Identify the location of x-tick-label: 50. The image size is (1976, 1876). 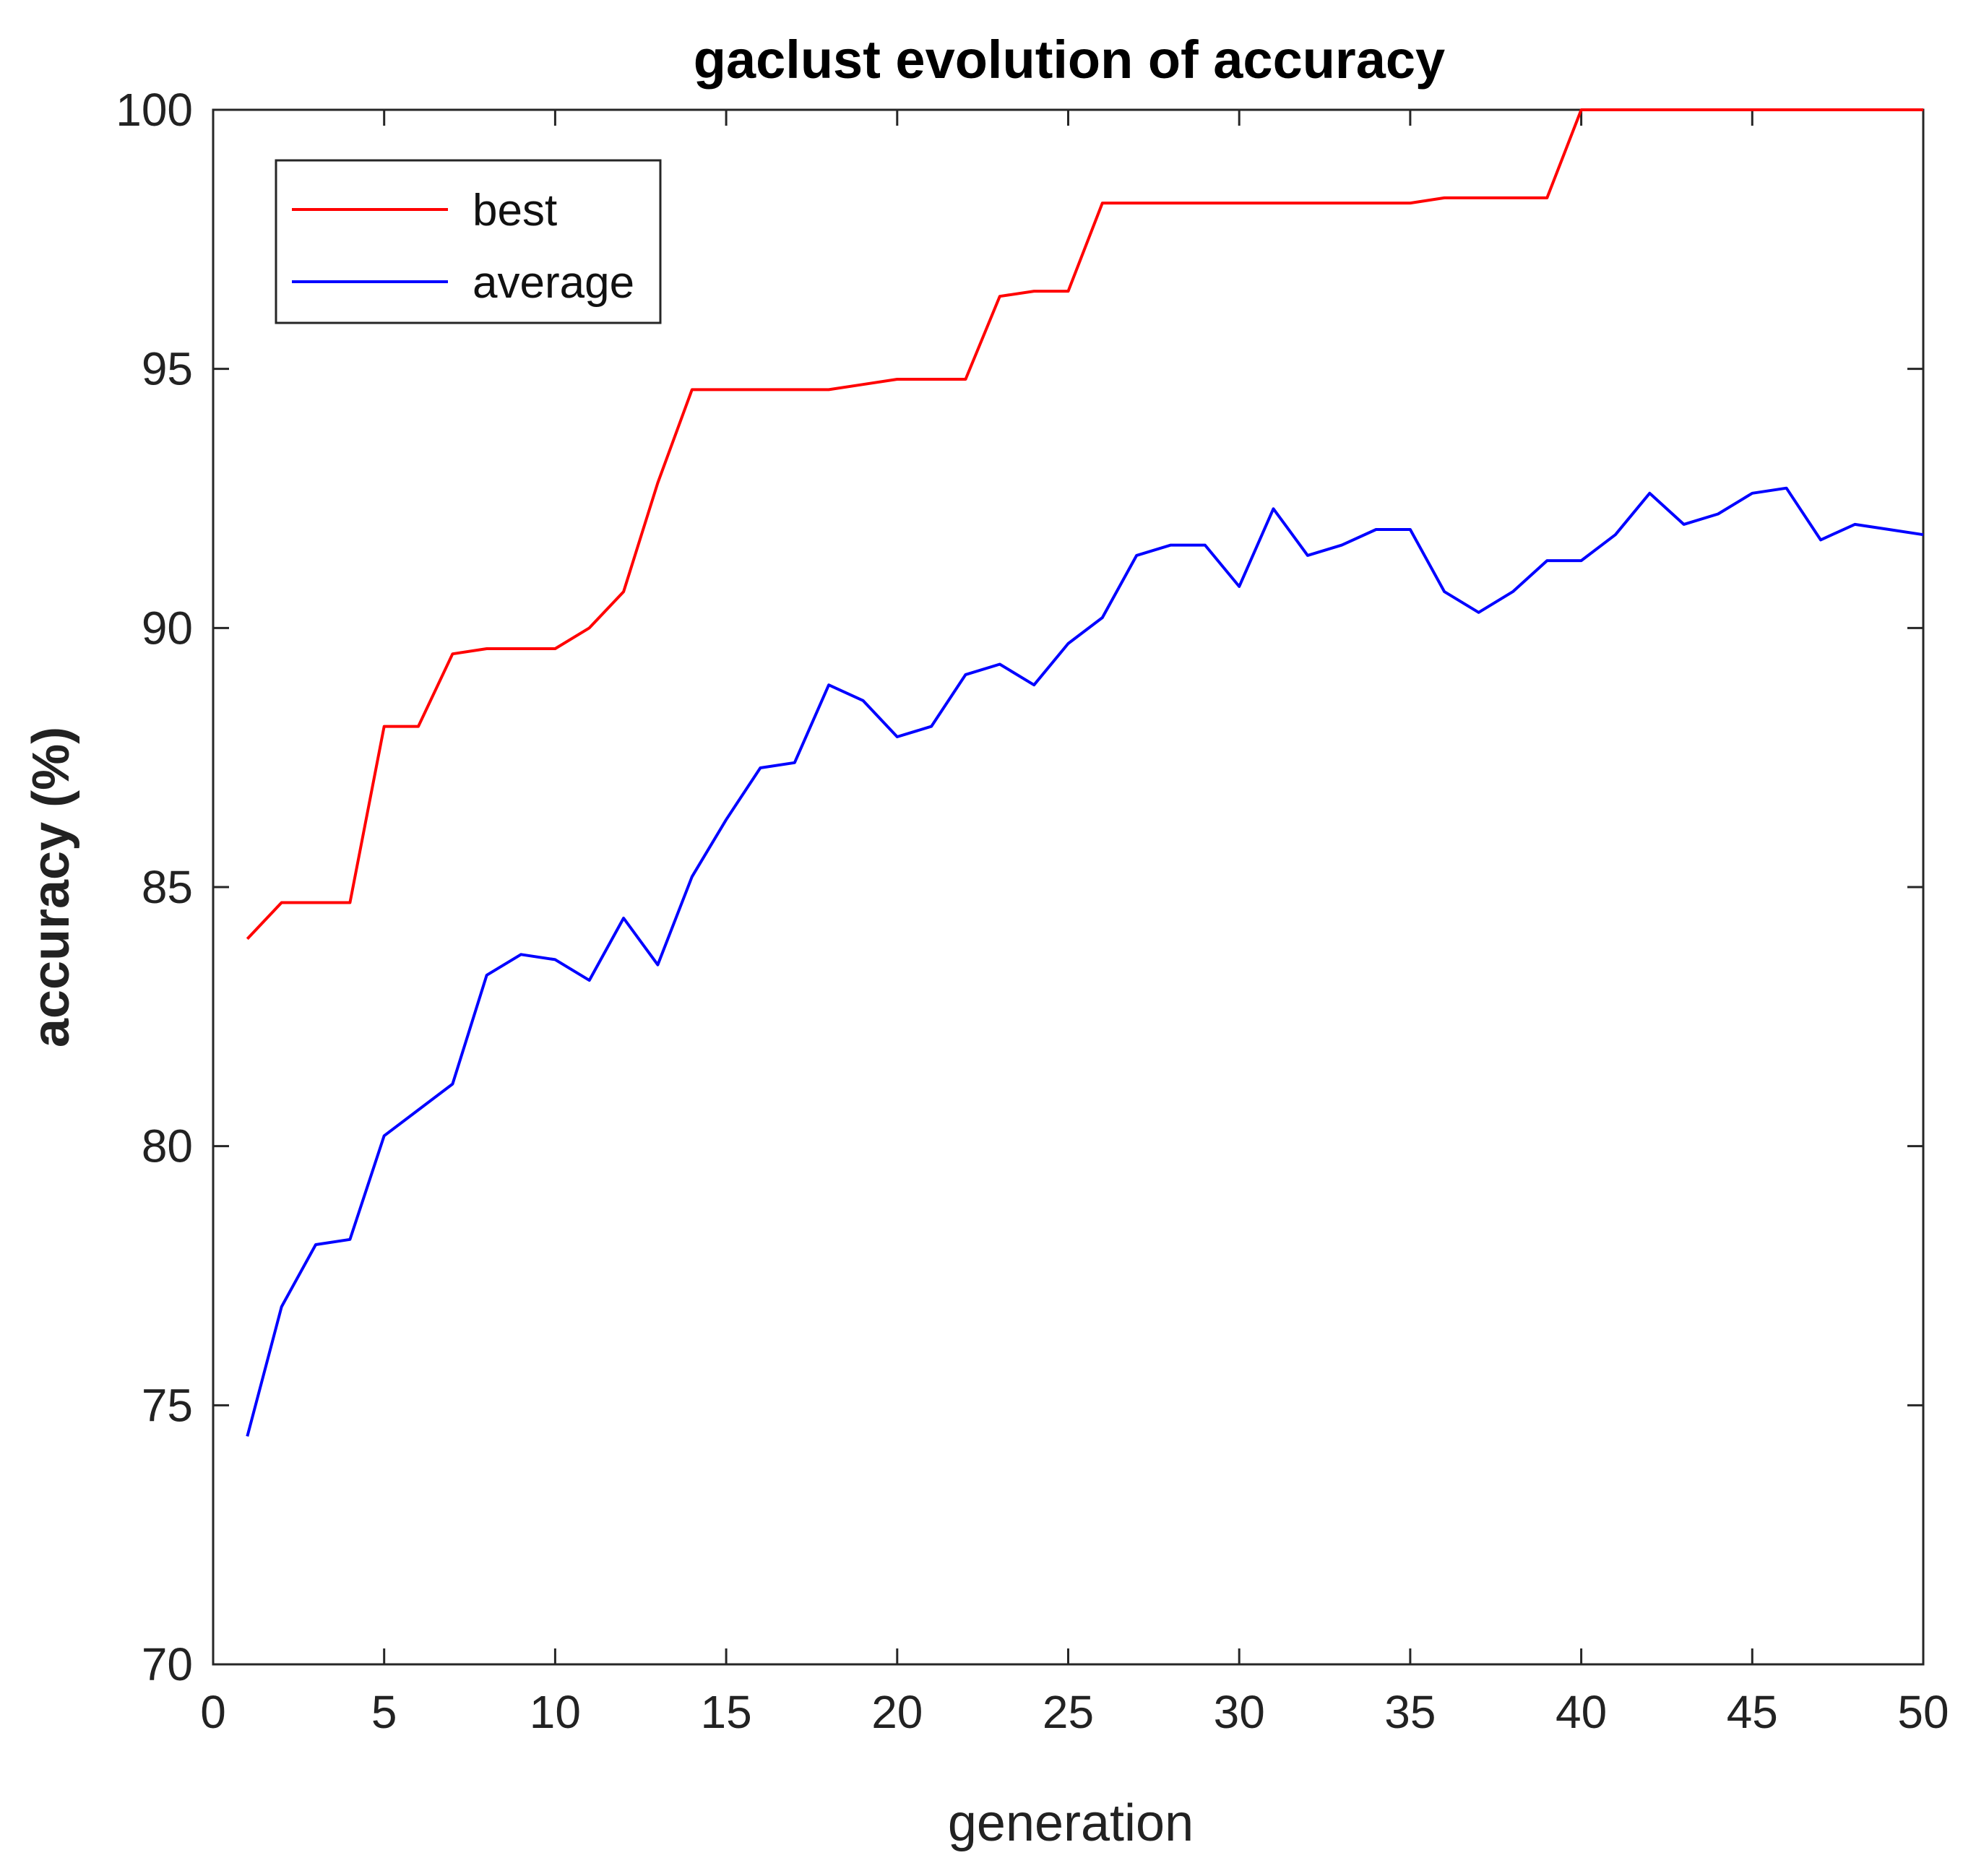
(1923, 1712).